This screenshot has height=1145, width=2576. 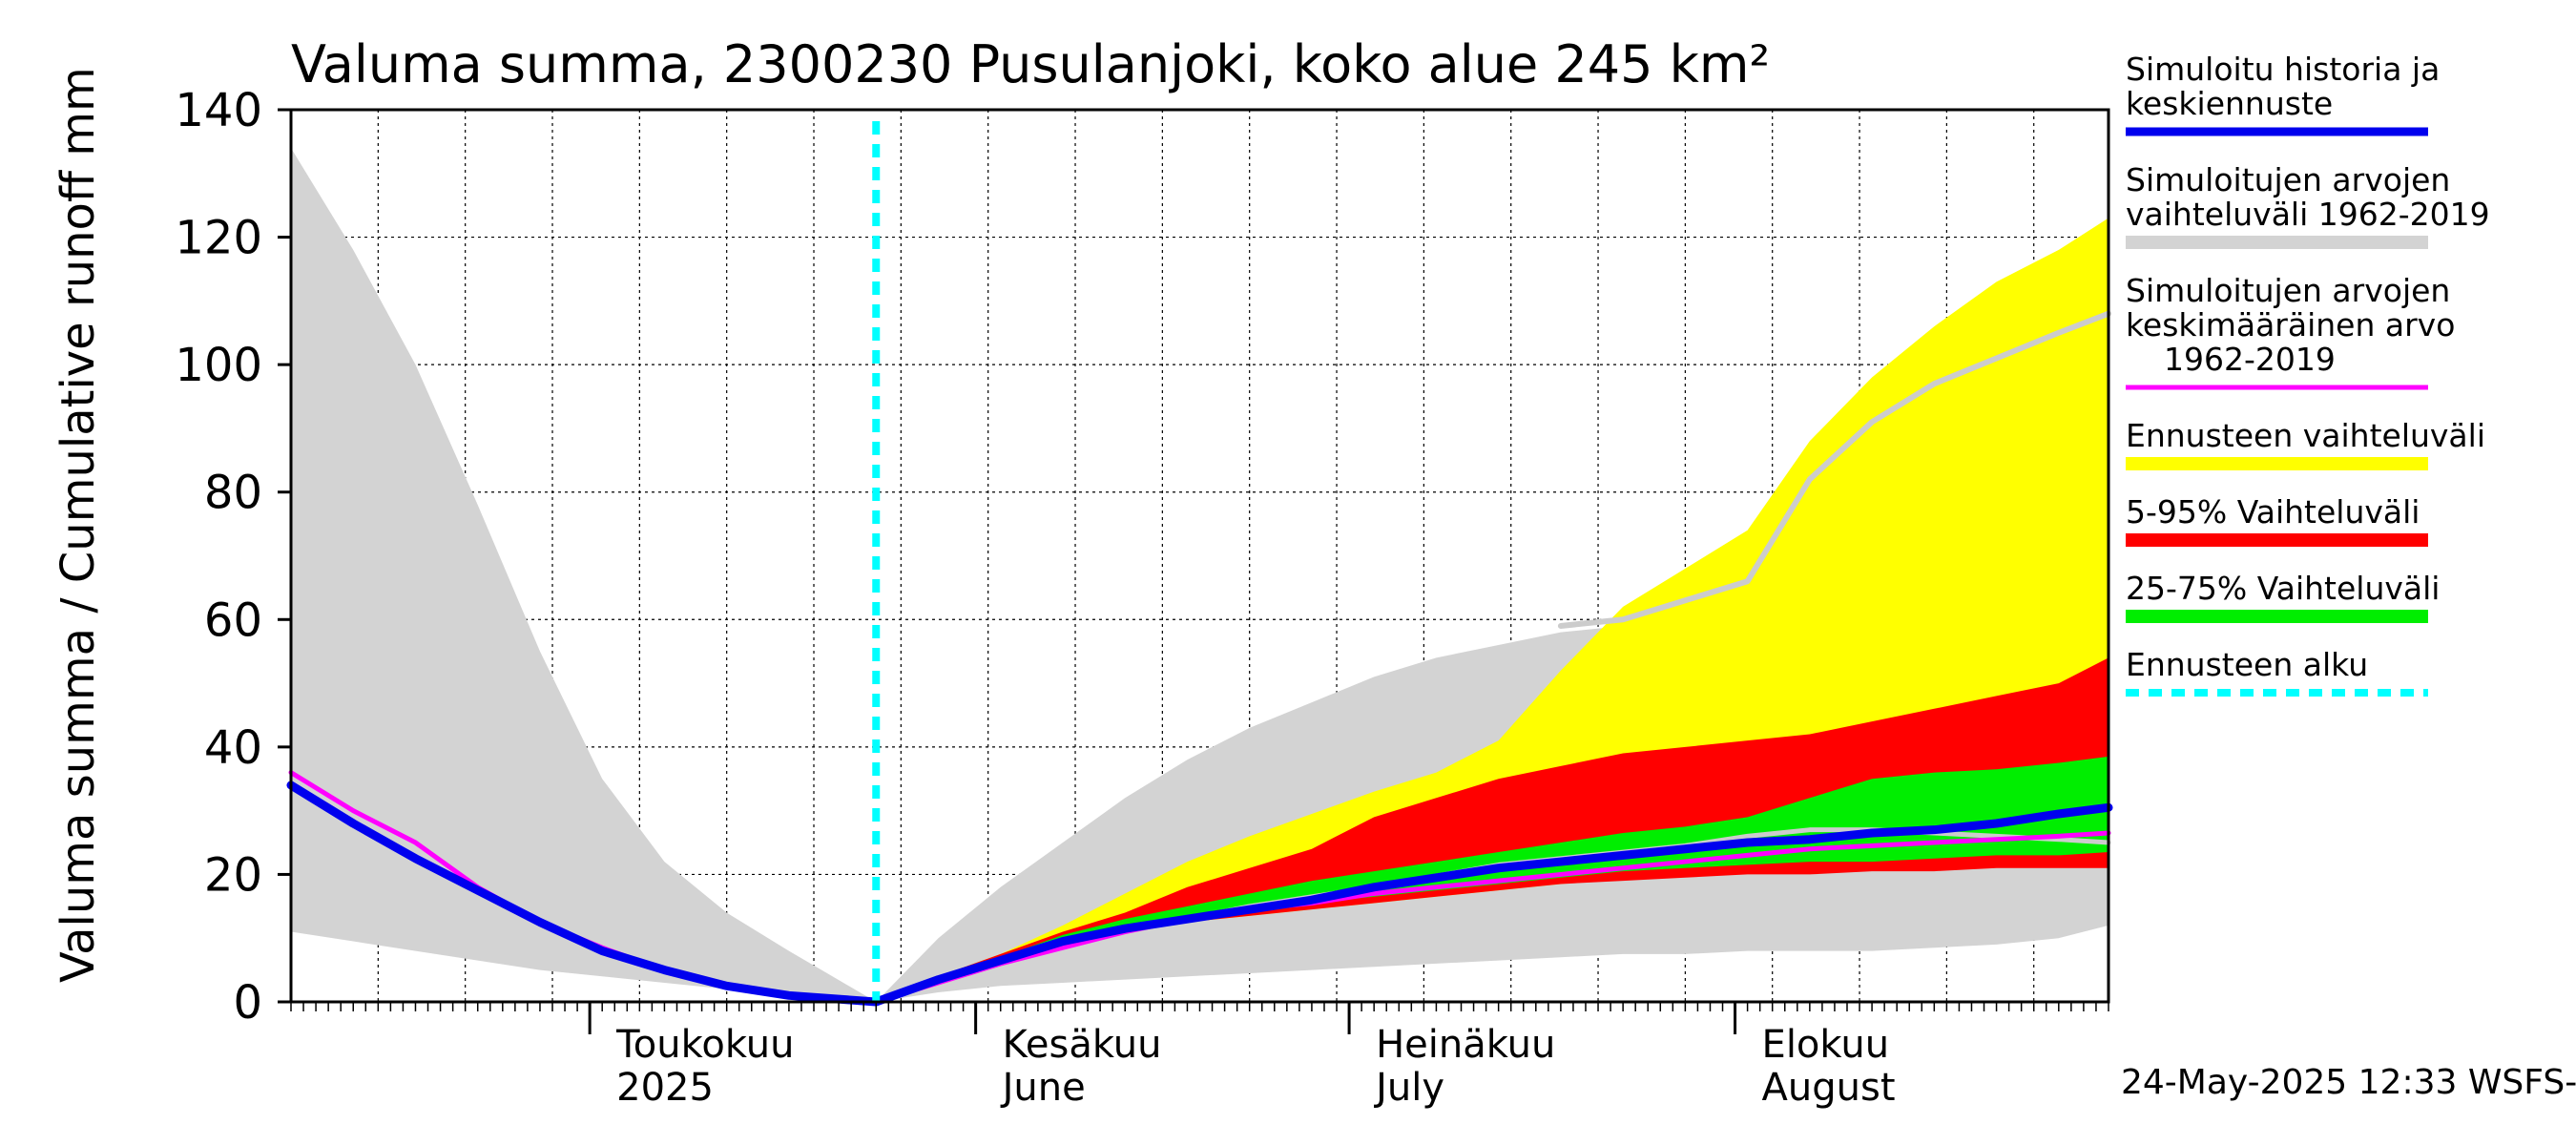 I want to click on x-month-label: Kesäkuu, so click(x=1082, y=1045).